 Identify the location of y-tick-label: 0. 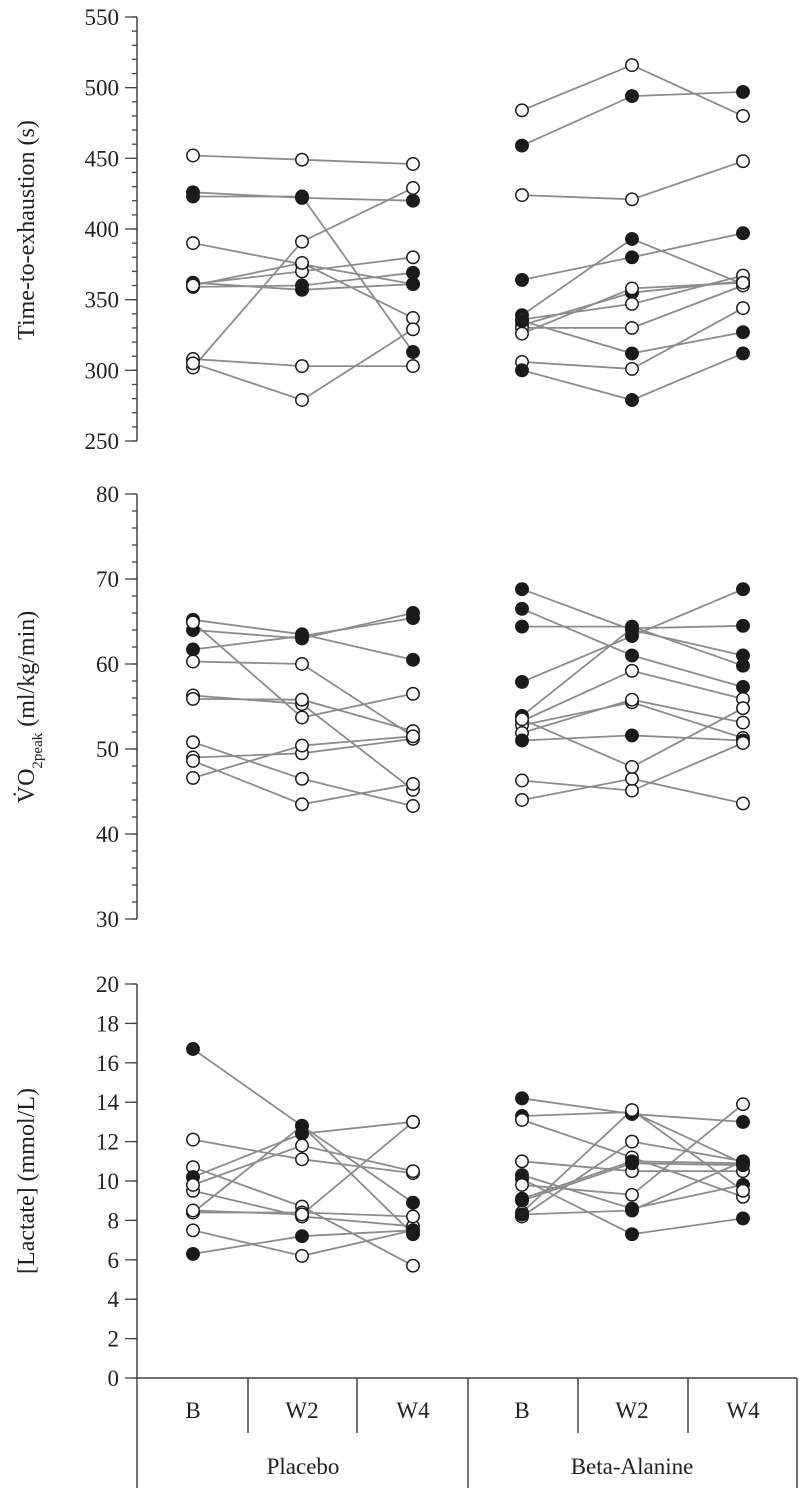
(114, 1378).